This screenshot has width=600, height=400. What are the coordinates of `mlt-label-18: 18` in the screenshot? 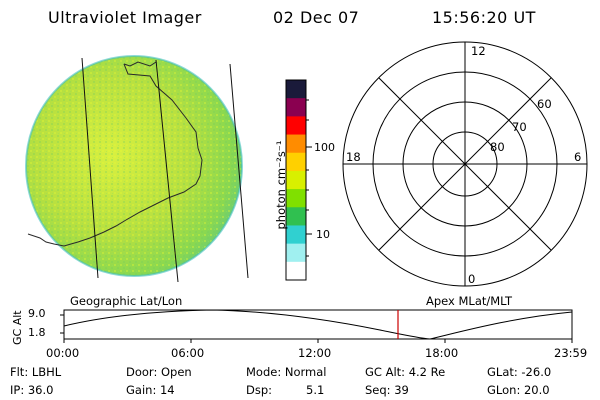 It's located at (353, 157).